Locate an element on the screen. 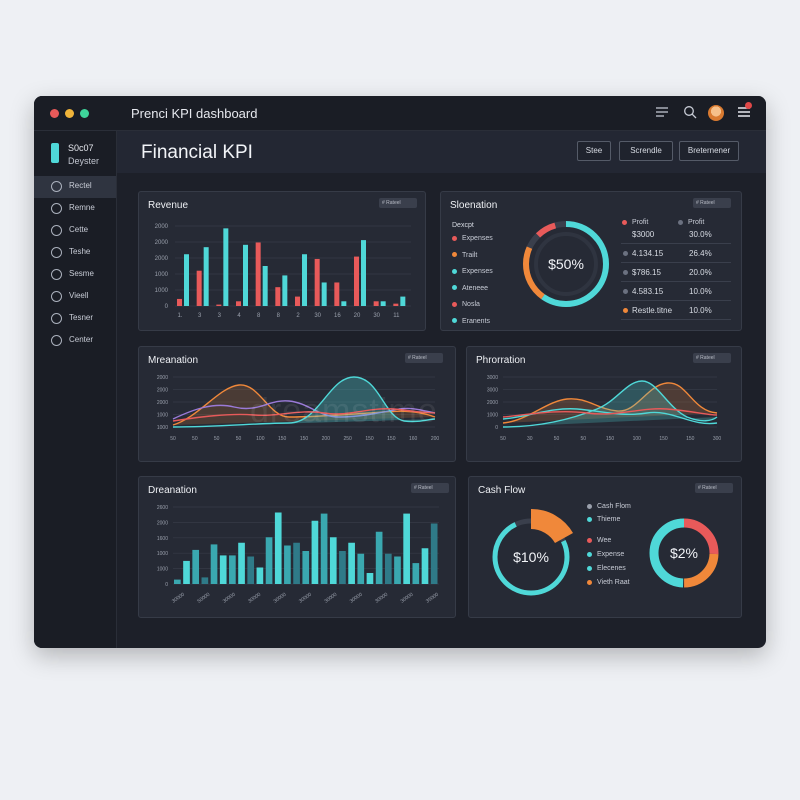 The image size is (800, 800). chart-icon is located at coordinates (56, 186).